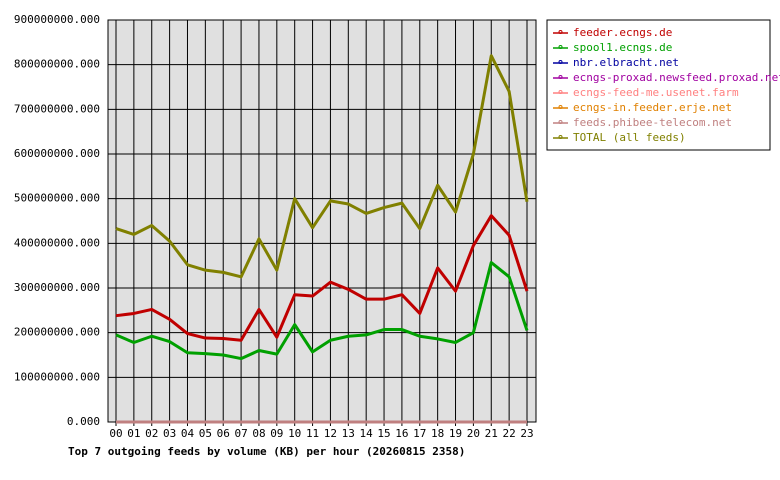 This screenshot has height=480, width=780. What do you see at coordinates (223, 433) in the screenshot?
I see `x-tick-label: 06` at bounding box center [223, 433].